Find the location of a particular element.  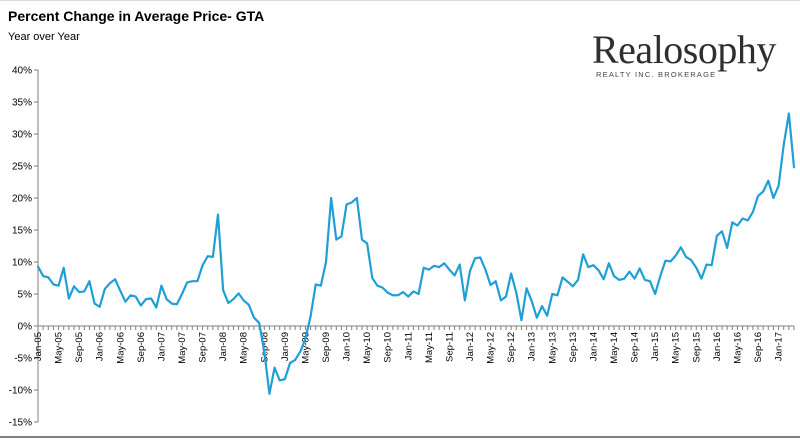

x-tick-label: May-10 is located at coordinates (367, 348).